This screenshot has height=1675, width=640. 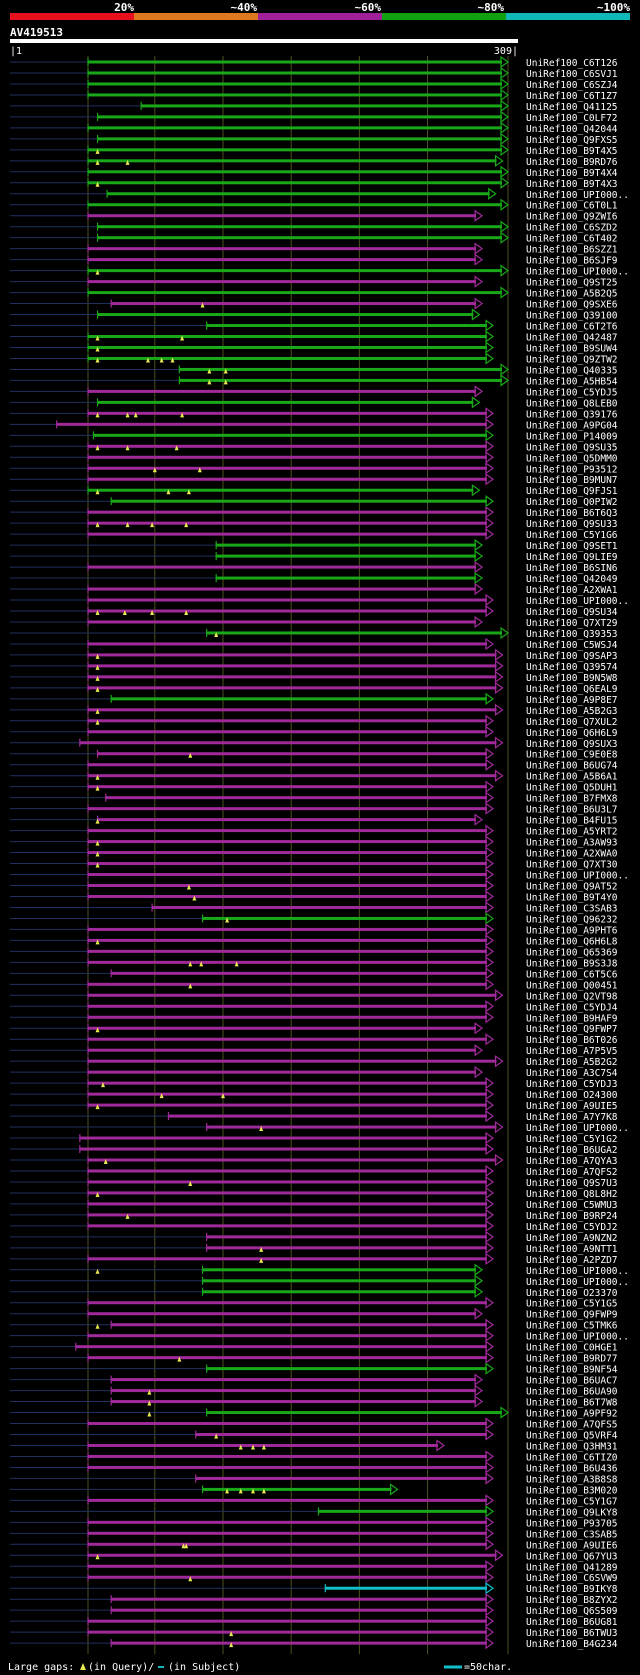 I want to click on hit-row: UniRef100_Q6S509, so click(x=314, y=1610).